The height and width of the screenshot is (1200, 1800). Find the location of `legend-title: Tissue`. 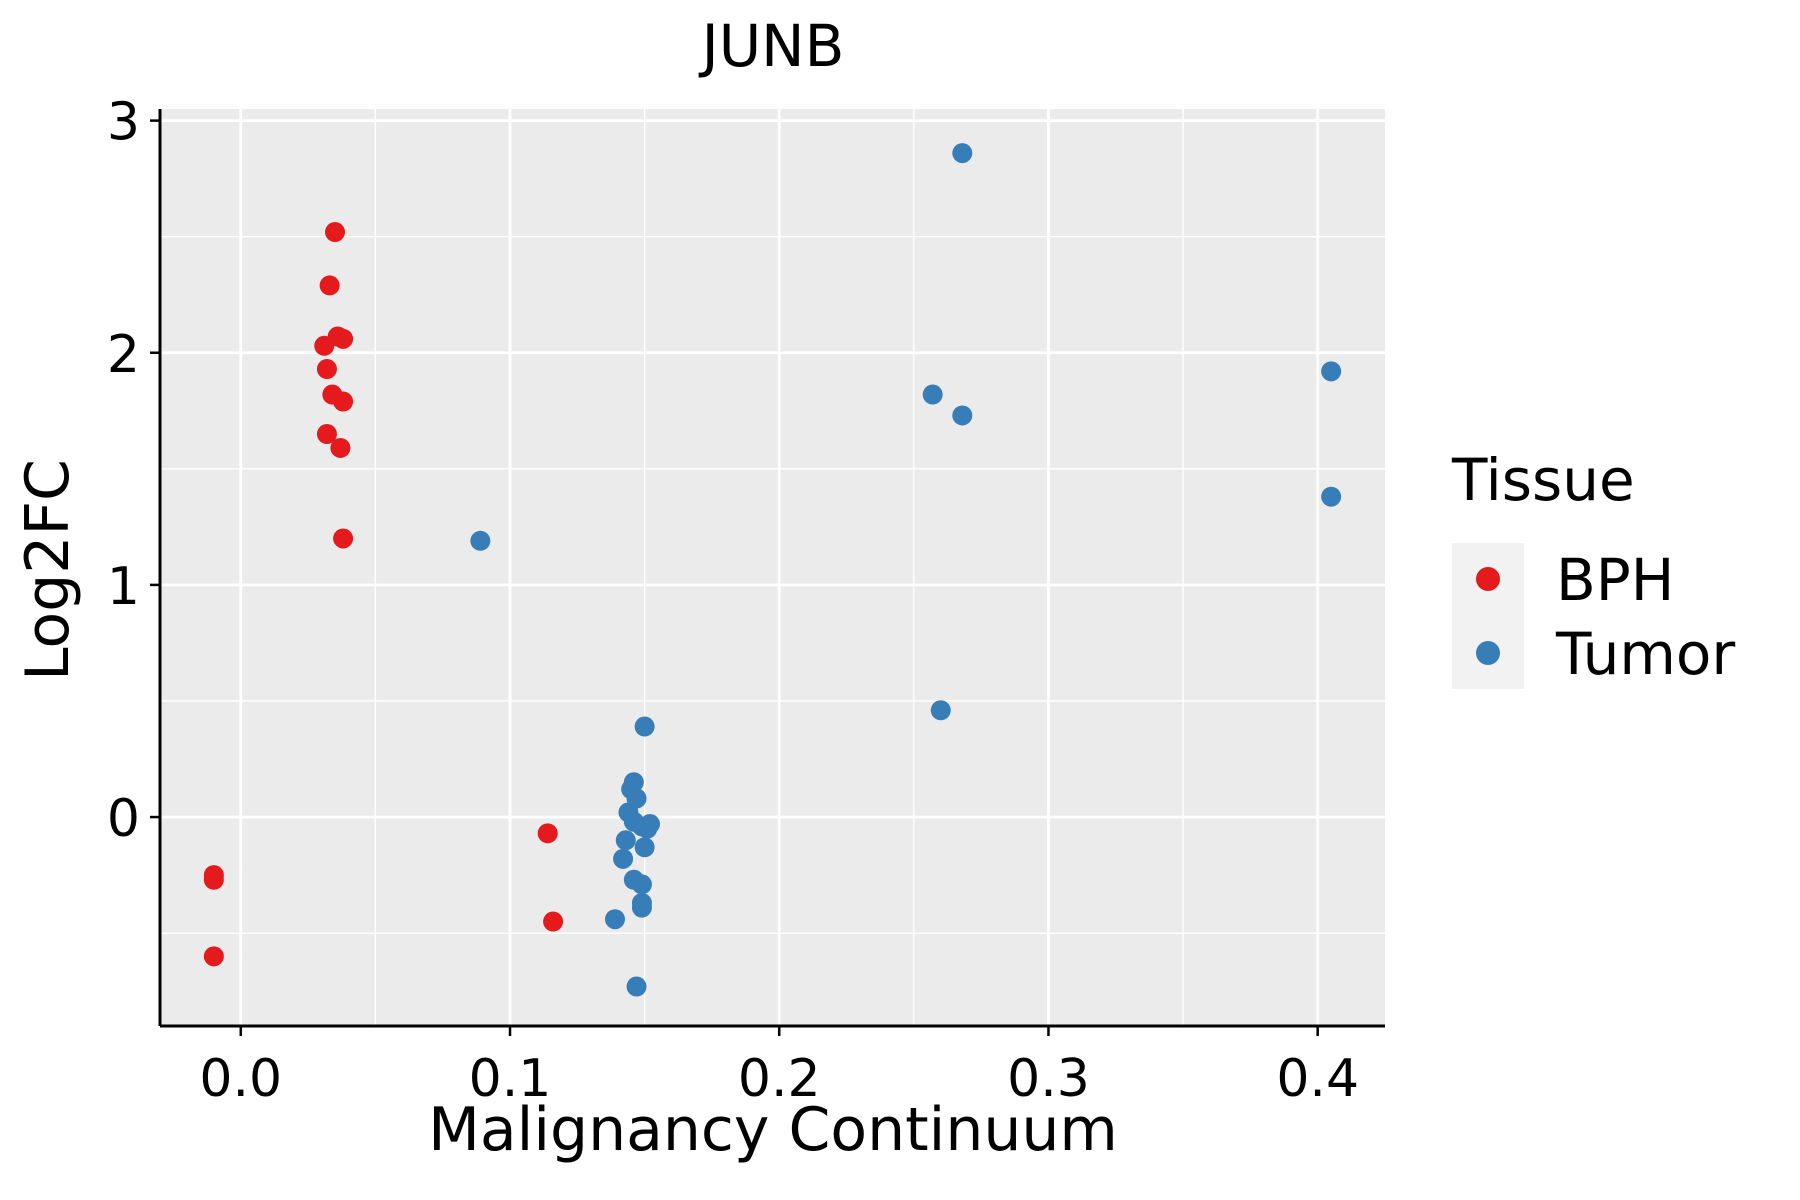

legend-title: Tissue is located at coordinates (1543, 480).